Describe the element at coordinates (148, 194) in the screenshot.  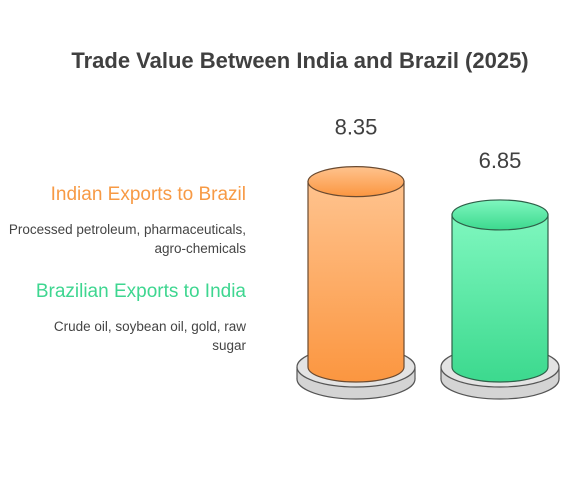
I see `legend-india-label: Indian Exports to Brazil` at that location.